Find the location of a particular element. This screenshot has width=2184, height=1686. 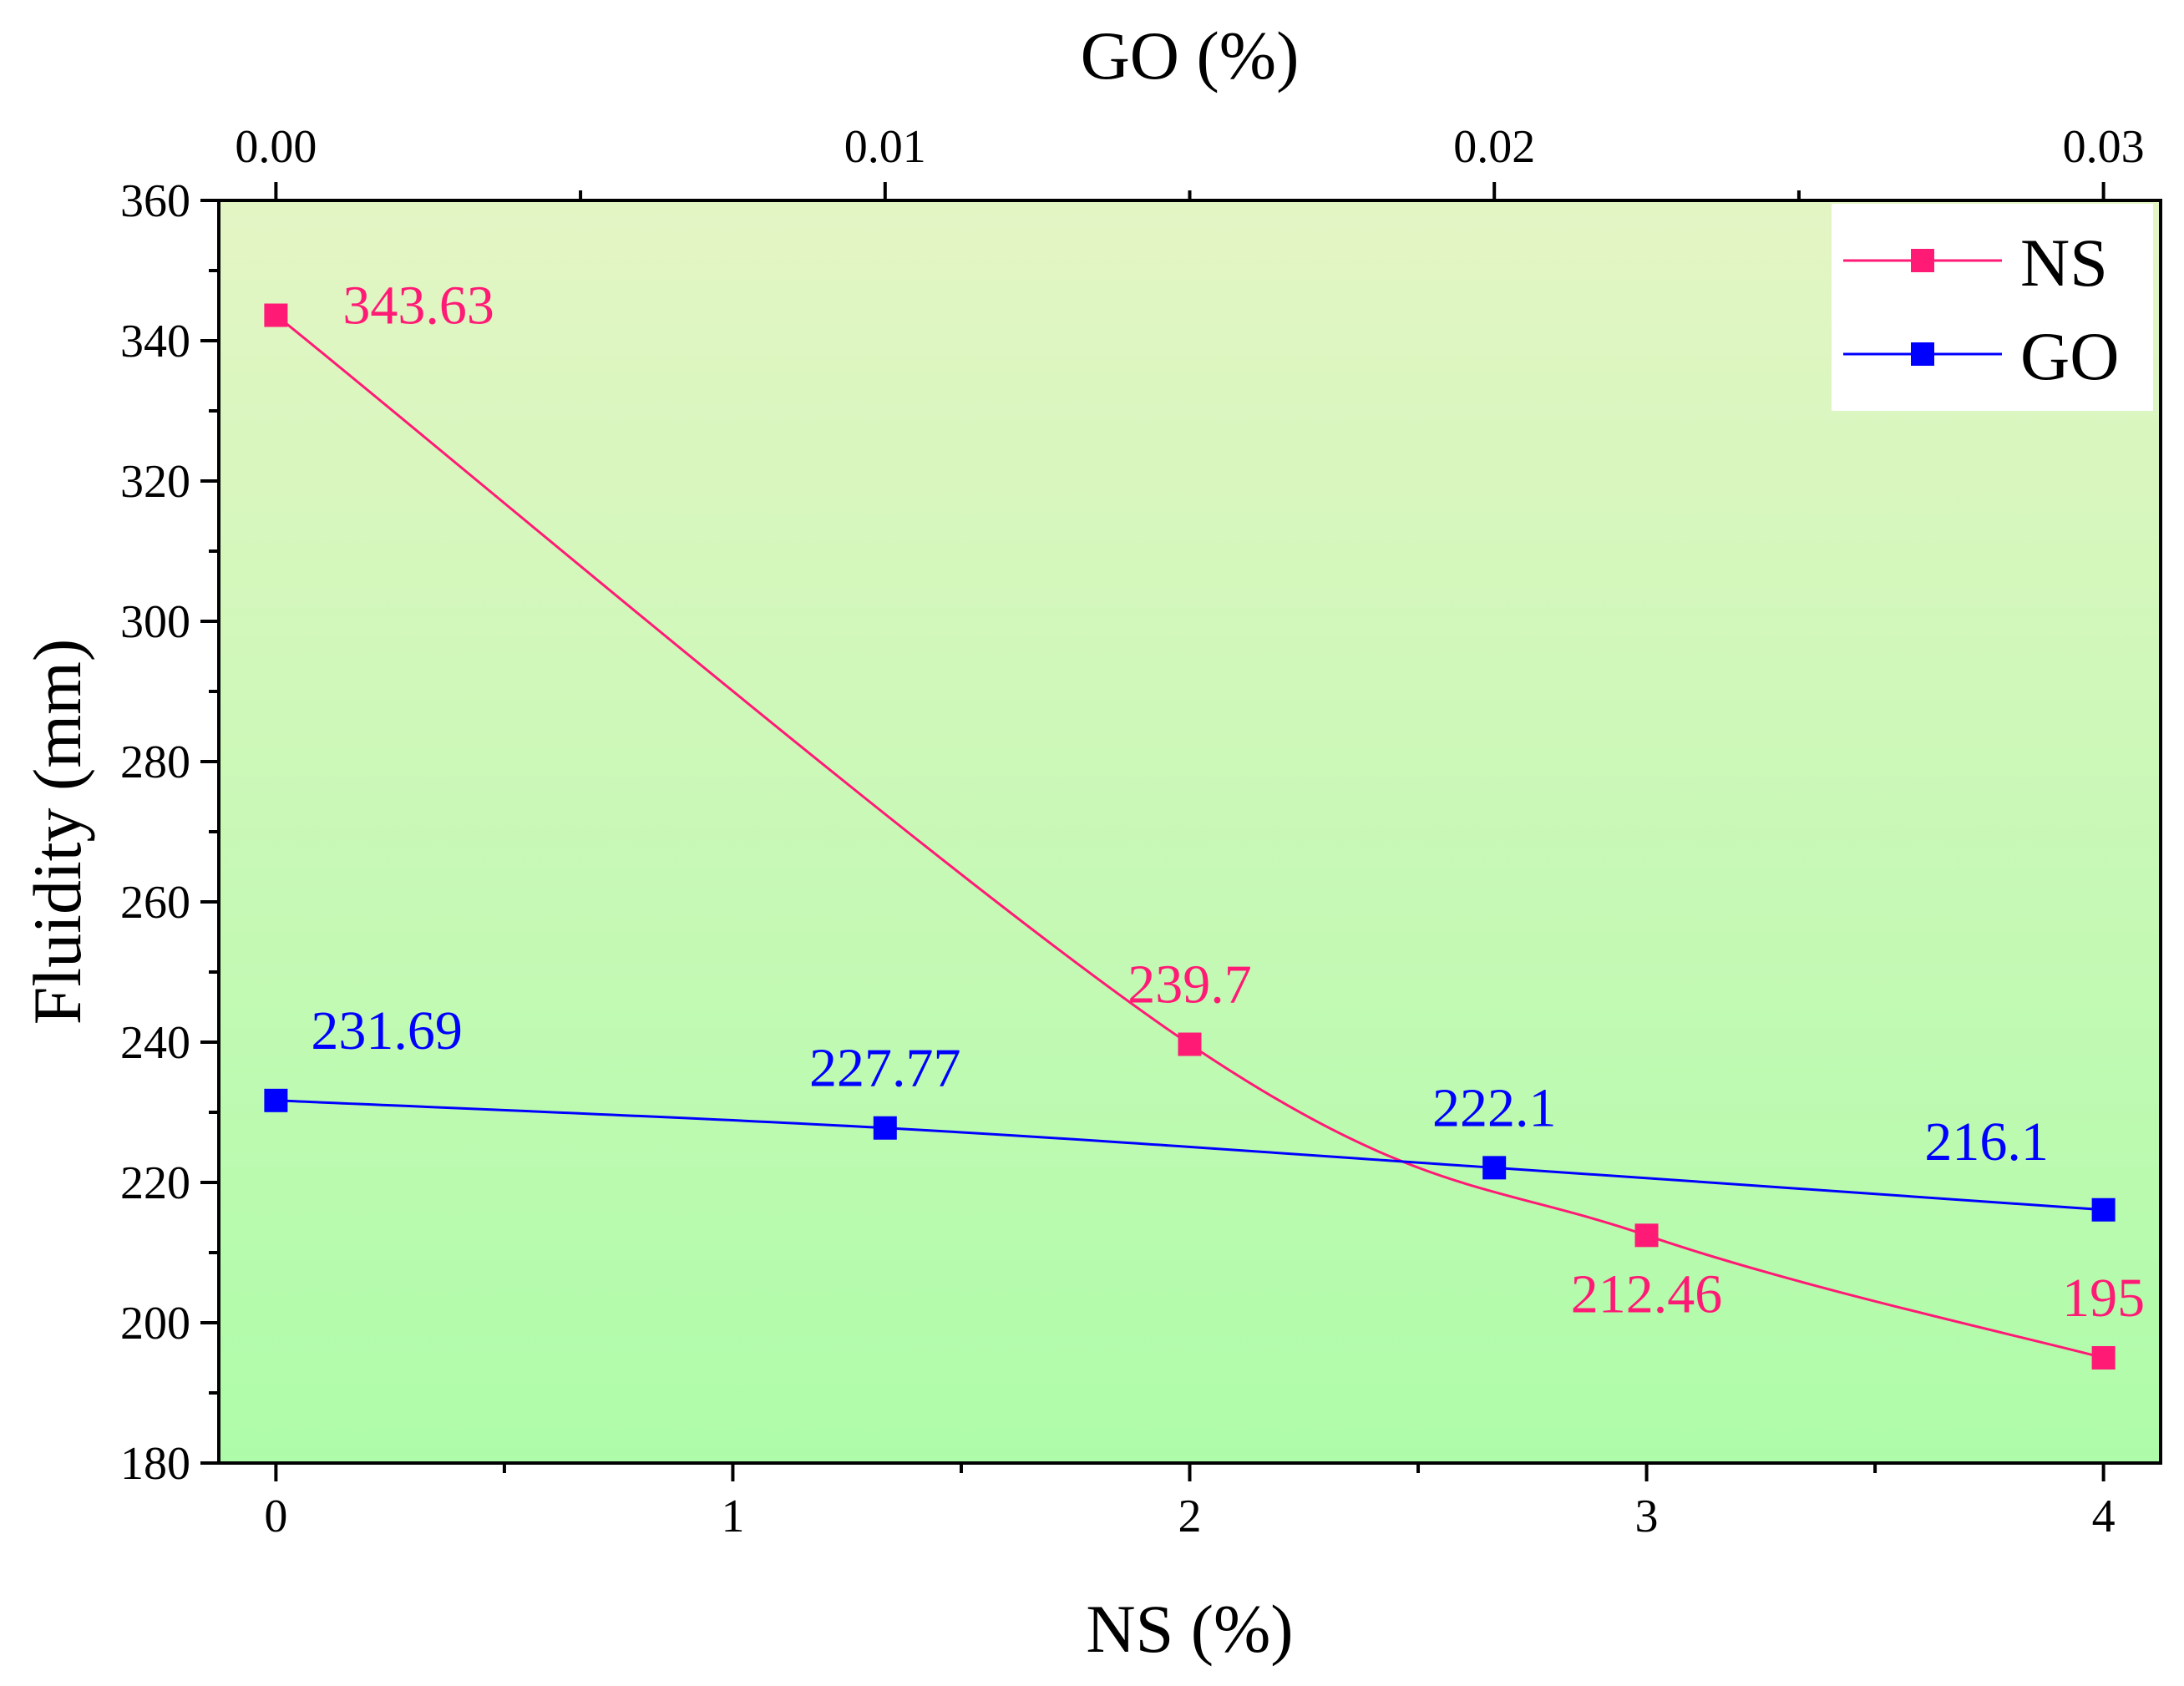

x-top-tick-label: 0.03 is located at coordinates (2104, 147).